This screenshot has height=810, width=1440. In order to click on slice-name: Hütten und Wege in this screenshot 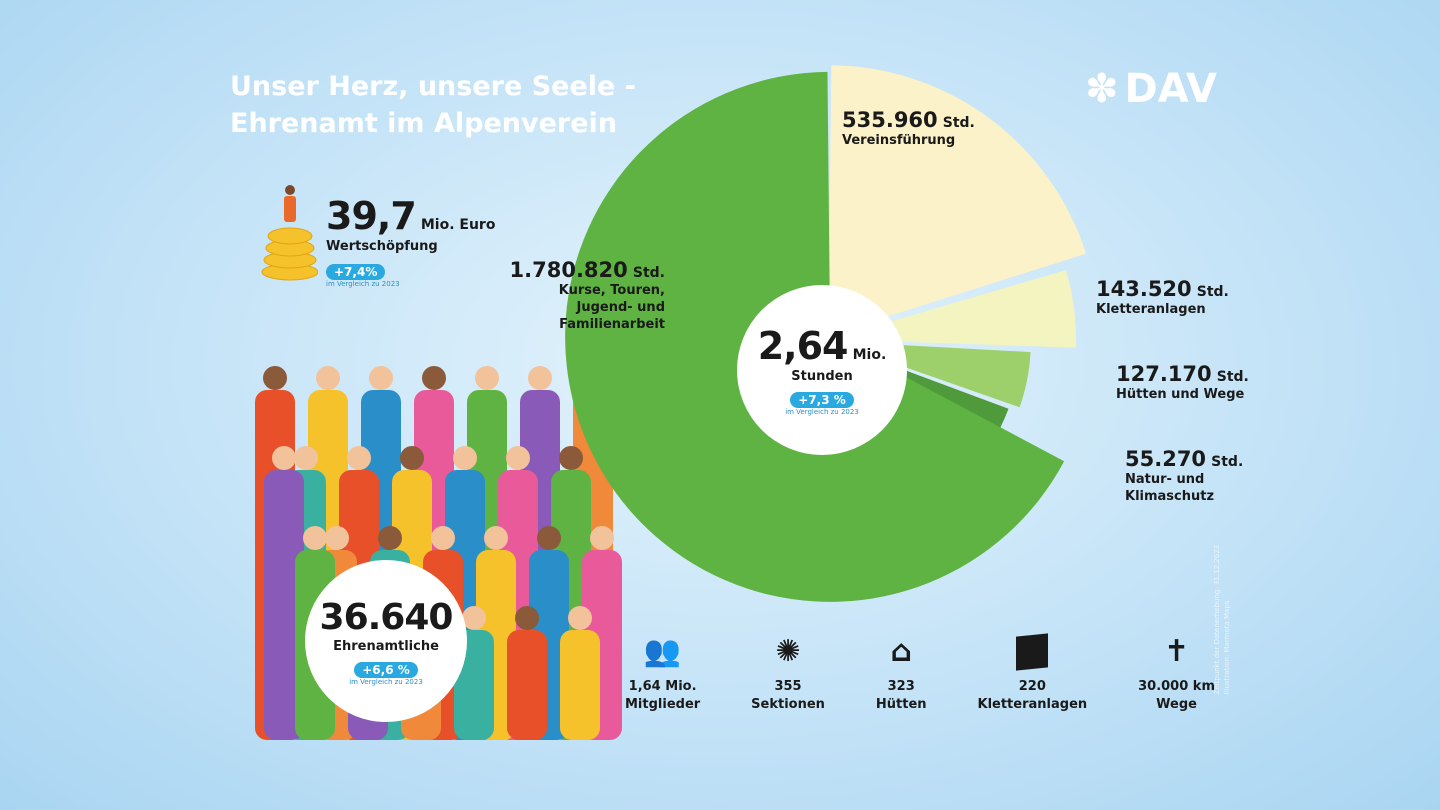, I will do `click(1180, 394)`.